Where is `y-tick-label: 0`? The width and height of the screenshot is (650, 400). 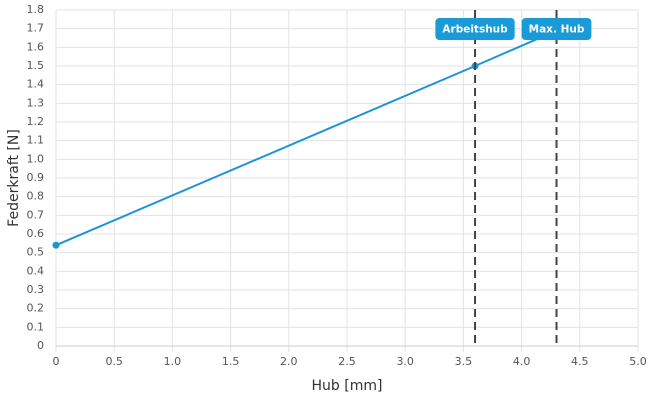
y-tick-label: 0 is located at coordinates (40, 345).